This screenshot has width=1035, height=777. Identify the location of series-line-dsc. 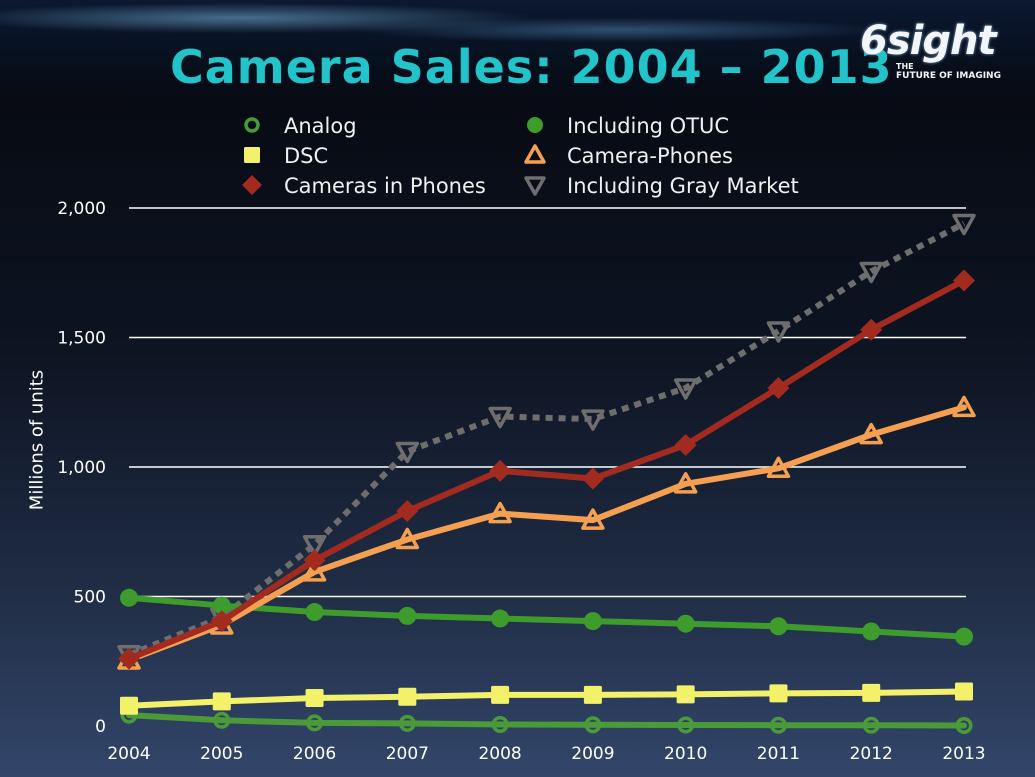
(546, 698).